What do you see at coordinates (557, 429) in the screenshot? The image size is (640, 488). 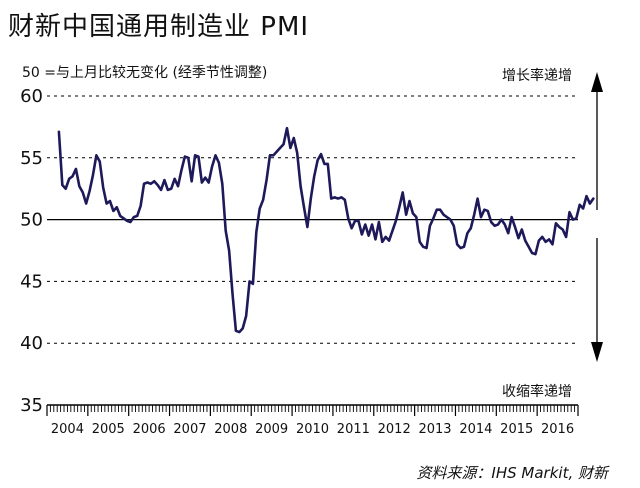 I see `x-tick-label-2016: 2016` at bounding box center [557, 429].